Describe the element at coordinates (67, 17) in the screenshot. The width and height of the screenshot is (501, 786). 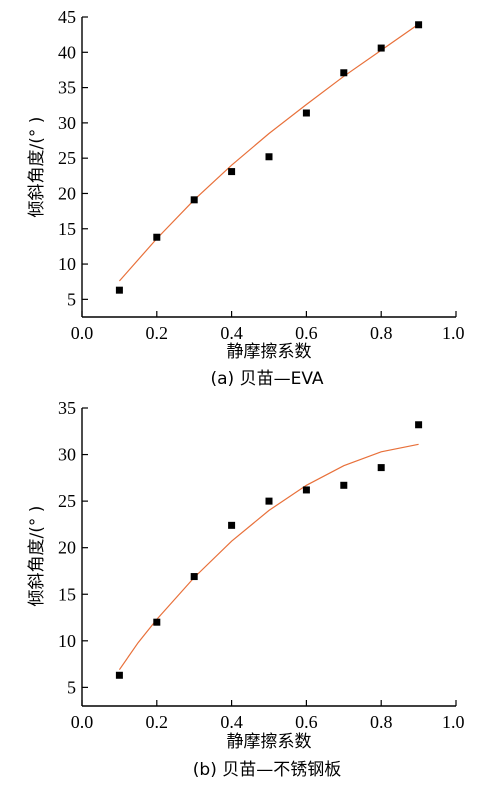
I see `y-tick-label: 45` at that location.